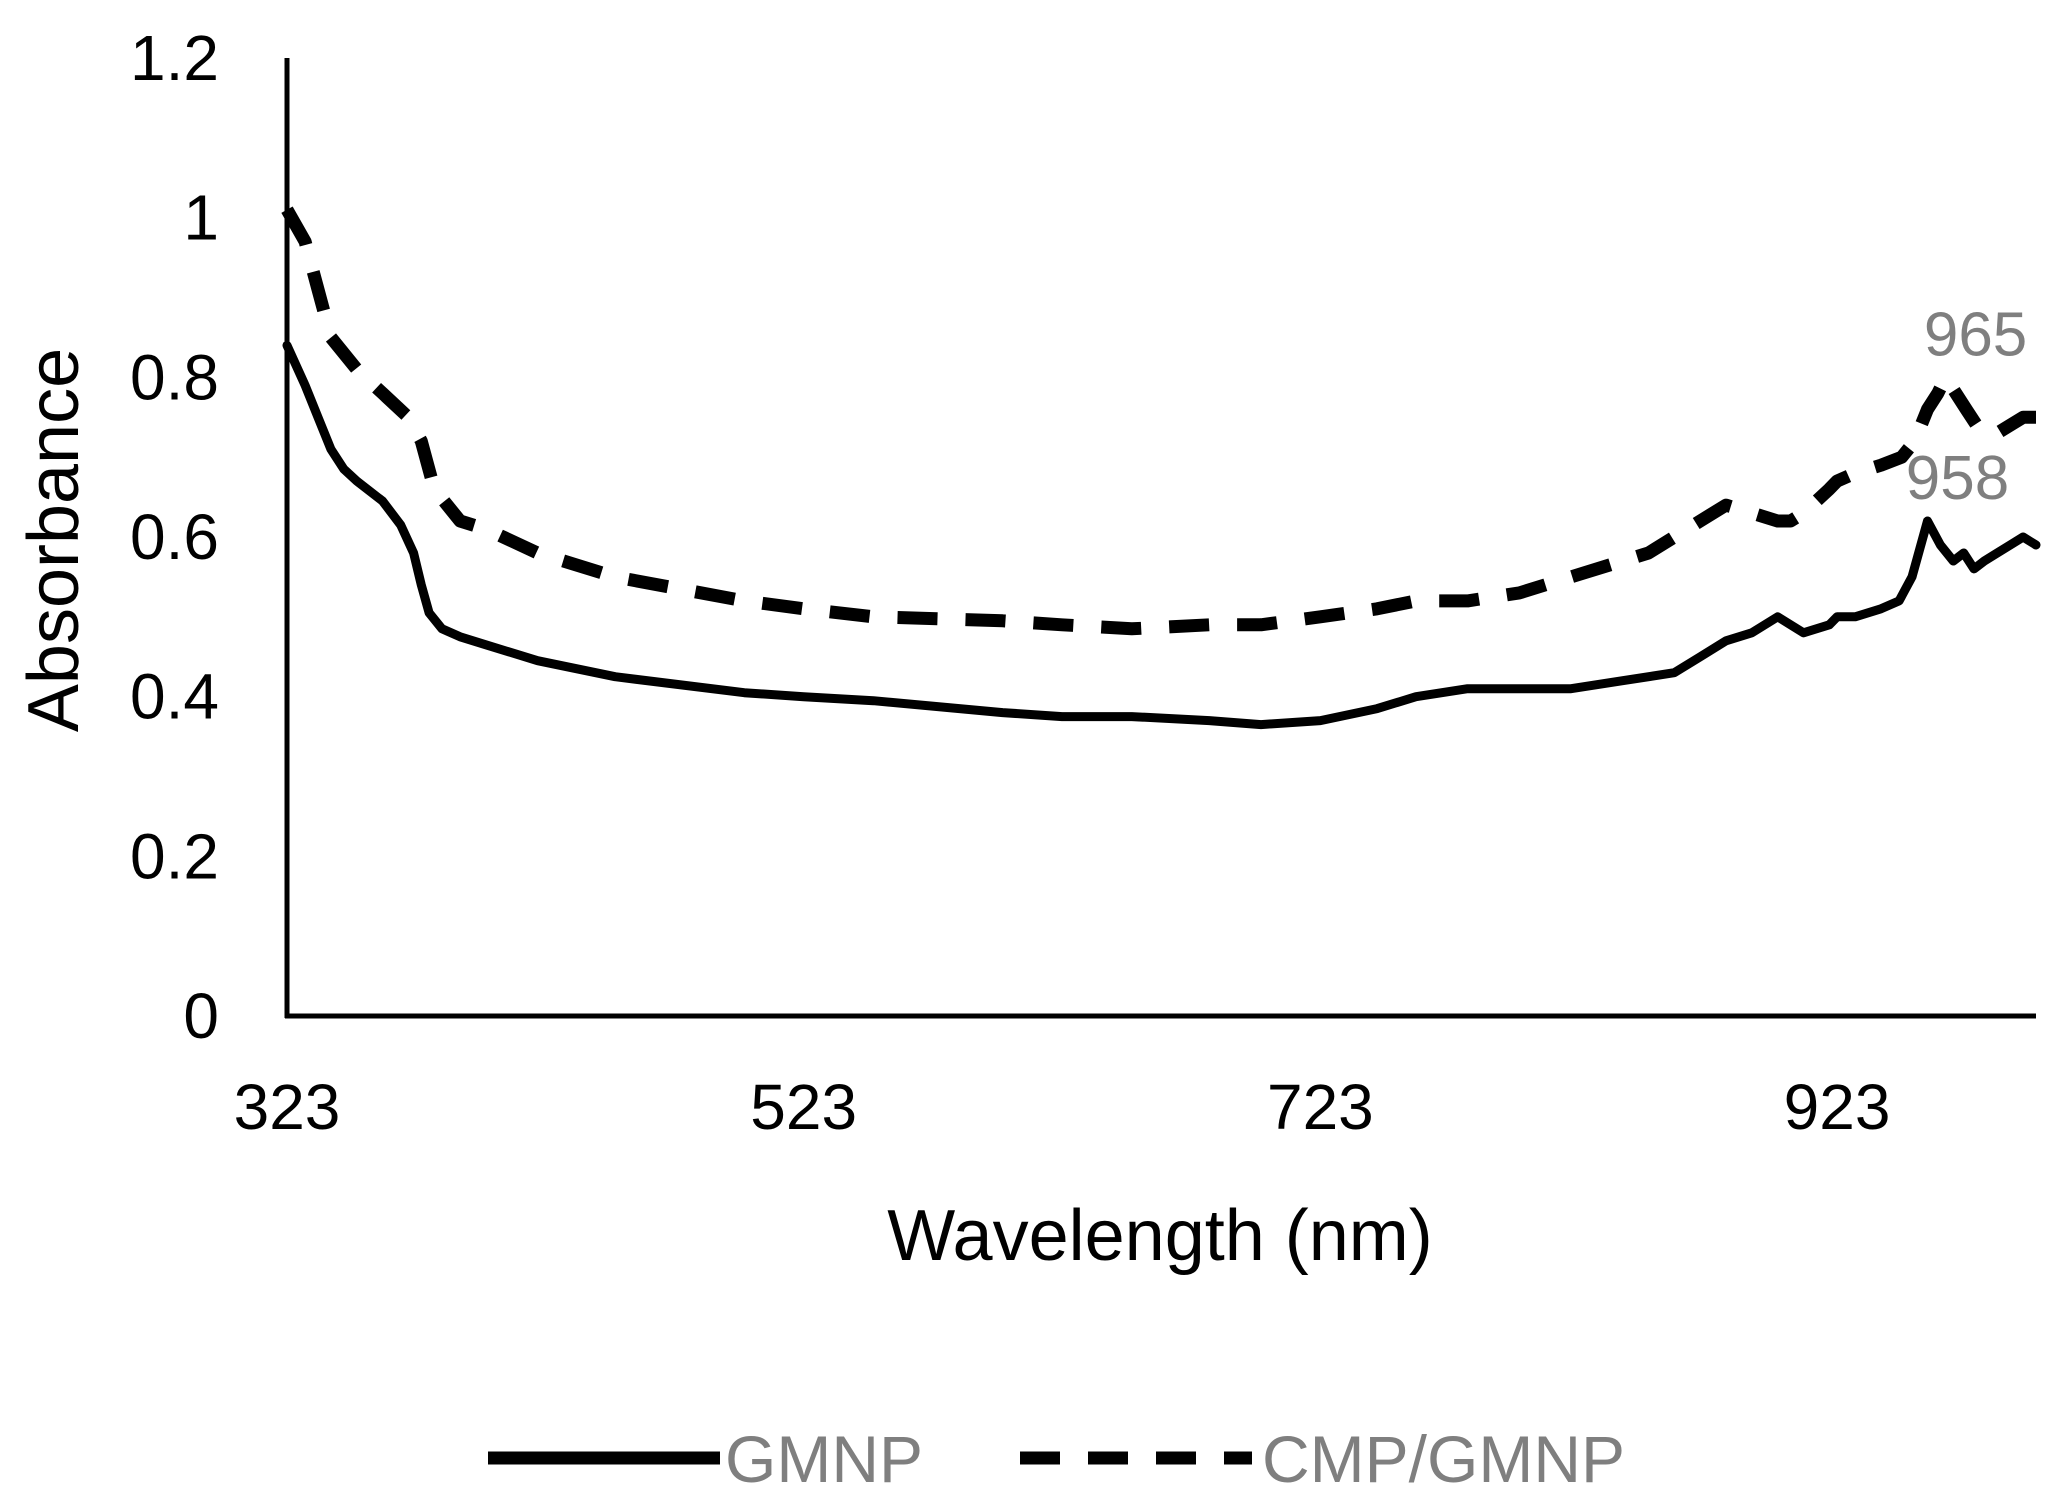 This screenshot has height=1500, width=2049. I want to click on x-tick-label: 923, so click(1837, 1107).